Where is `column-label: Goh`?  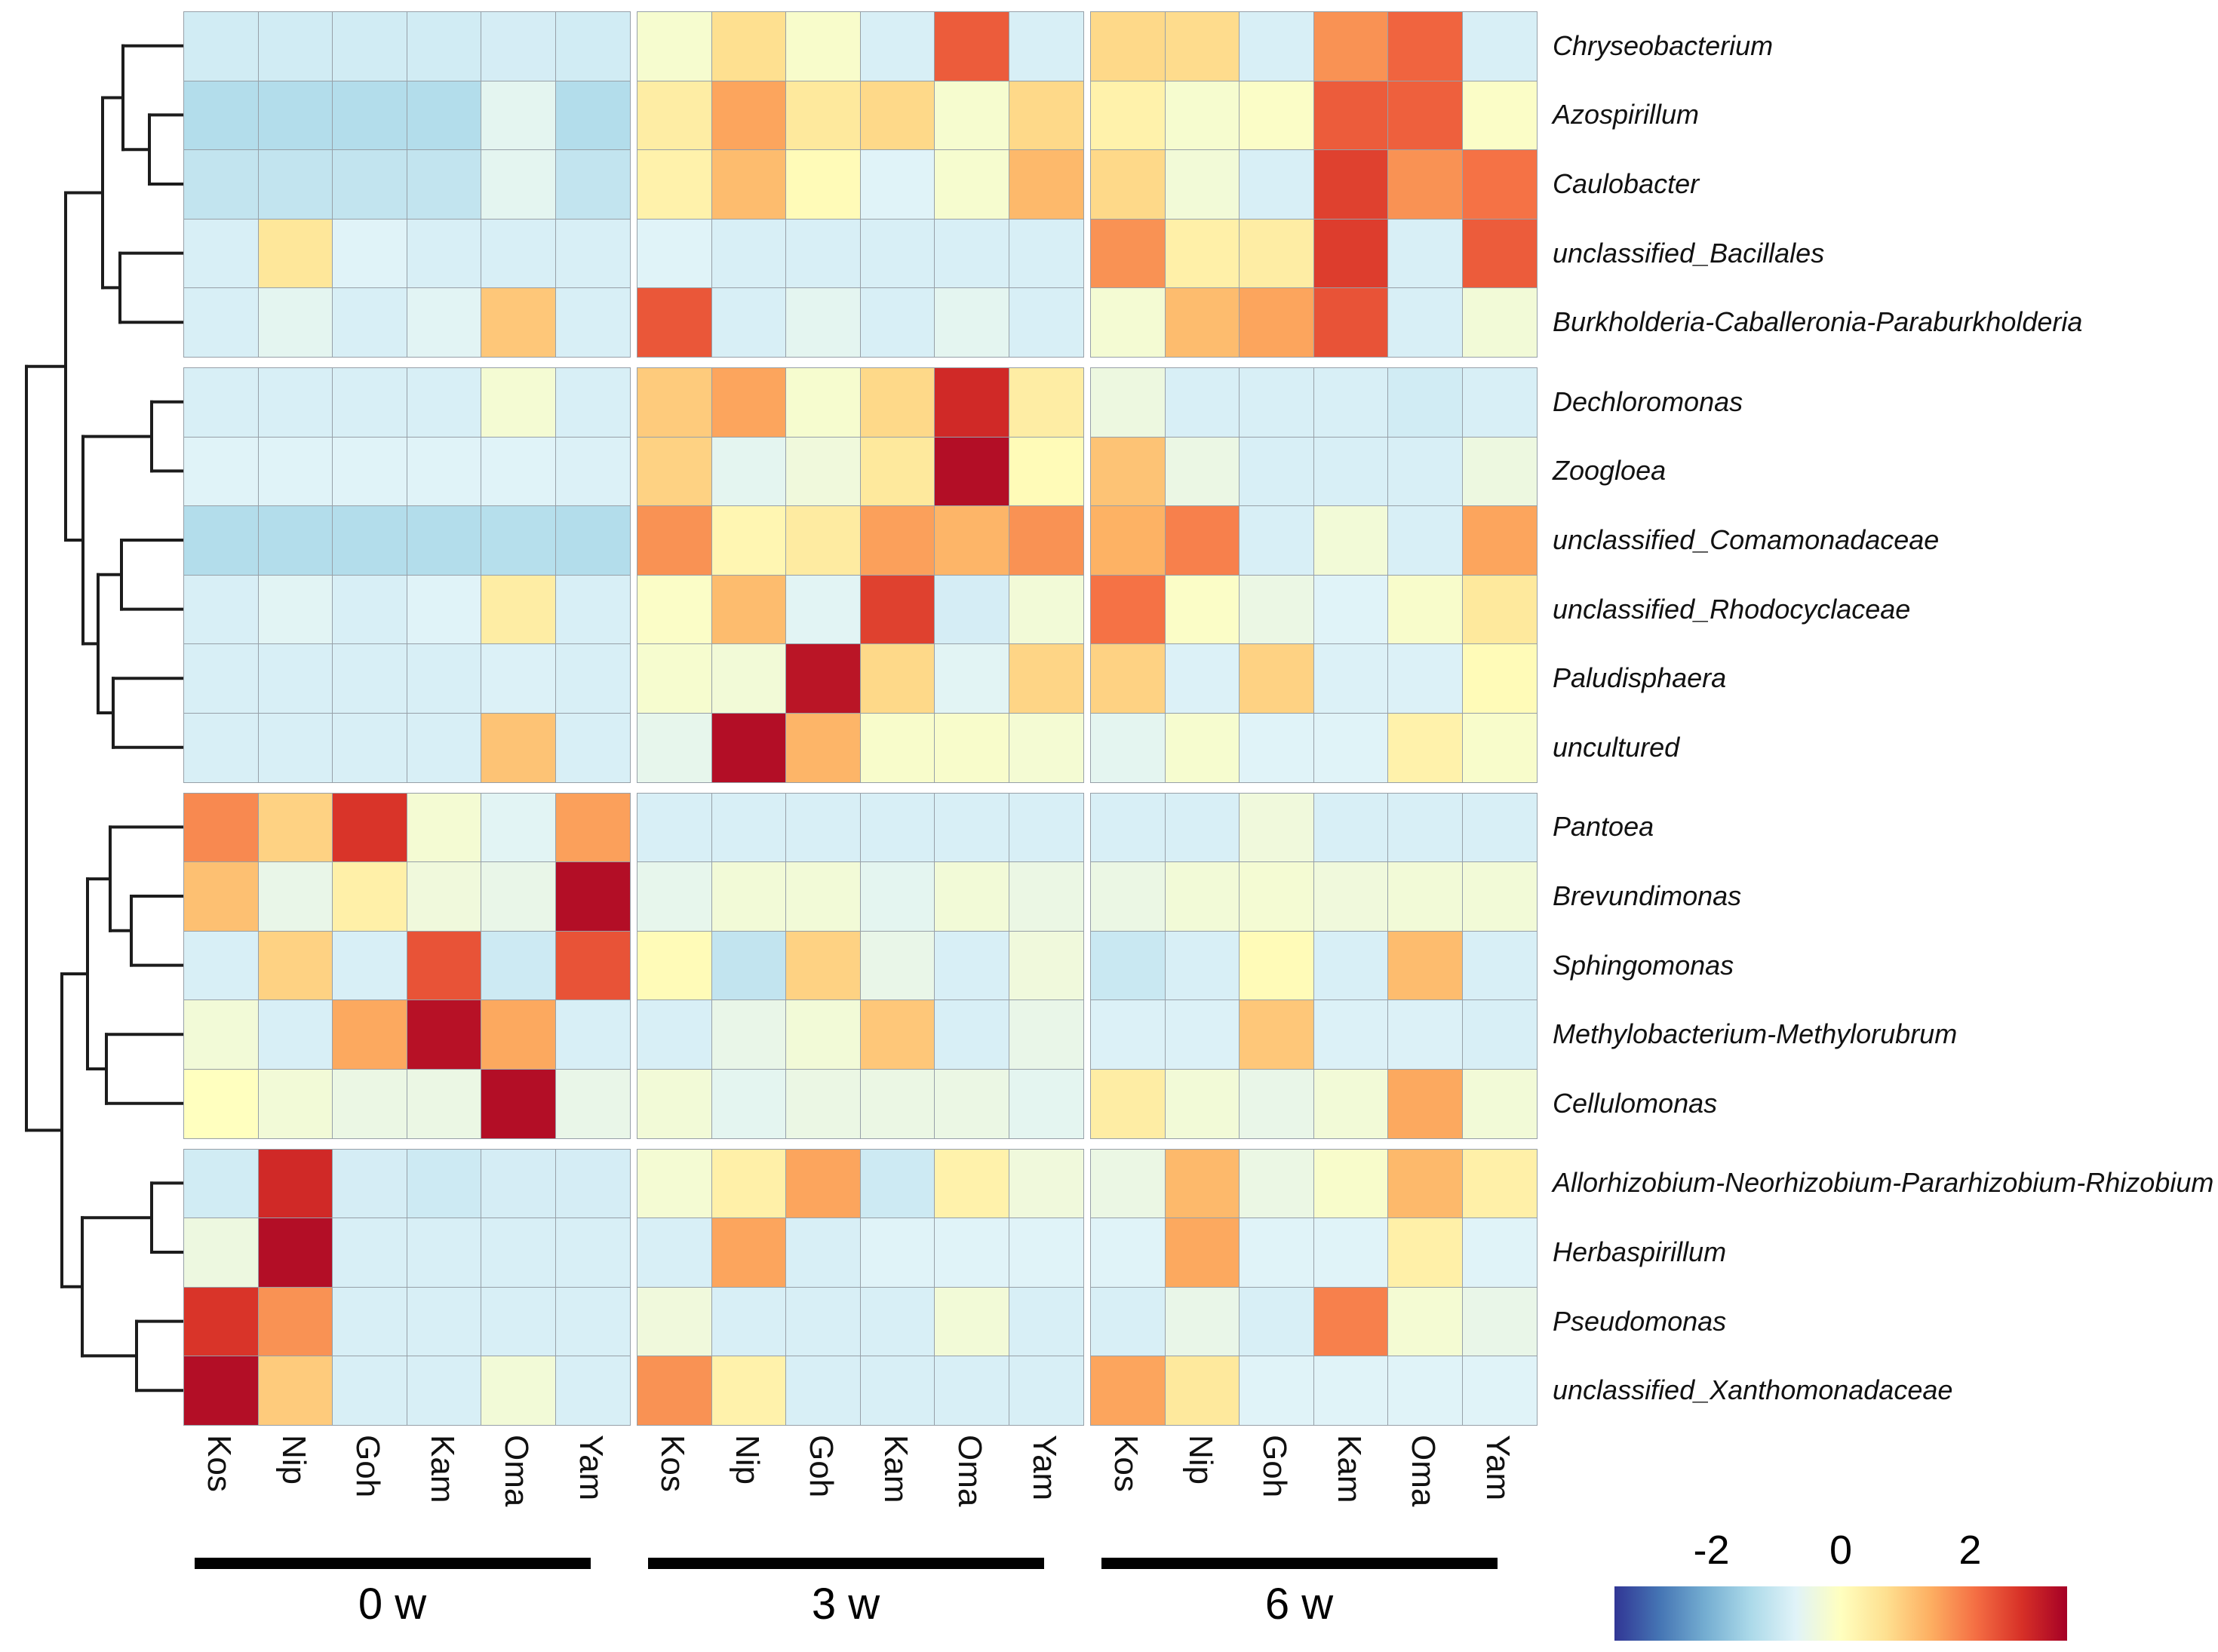 column-label: Goh is located at coordinates (821, 1466).